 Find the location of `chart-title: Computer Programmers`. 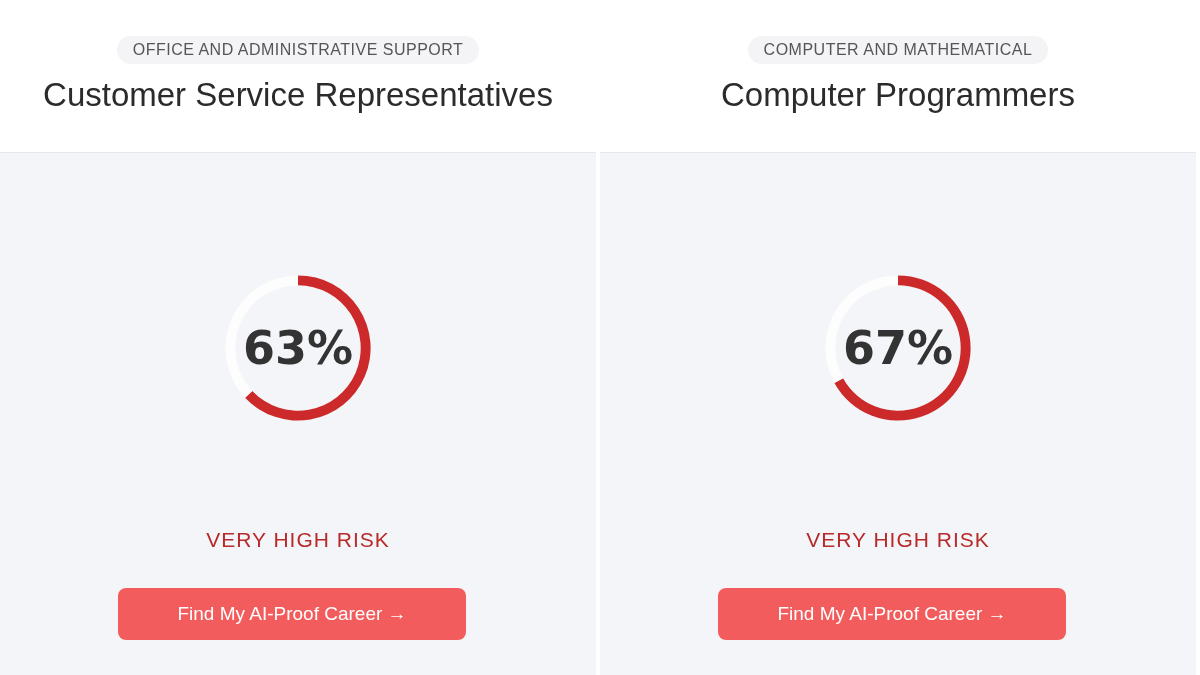

chart-title: Computer Programmers is located at coordinates (898, 95).